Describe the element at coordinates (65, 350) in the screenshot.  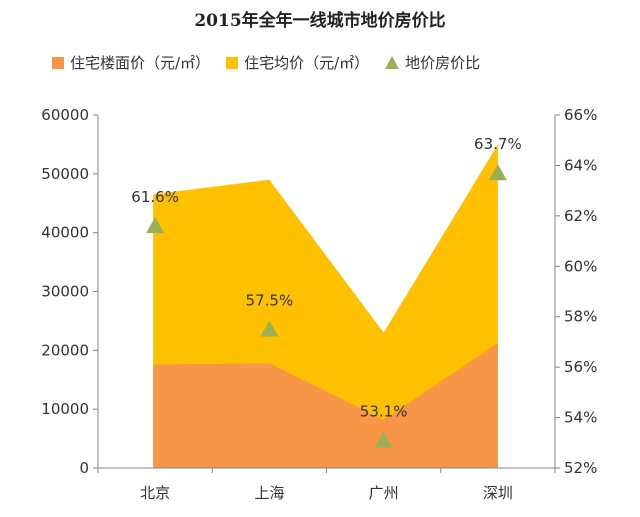
I see `y-left-tick-label: 20000` at that location.